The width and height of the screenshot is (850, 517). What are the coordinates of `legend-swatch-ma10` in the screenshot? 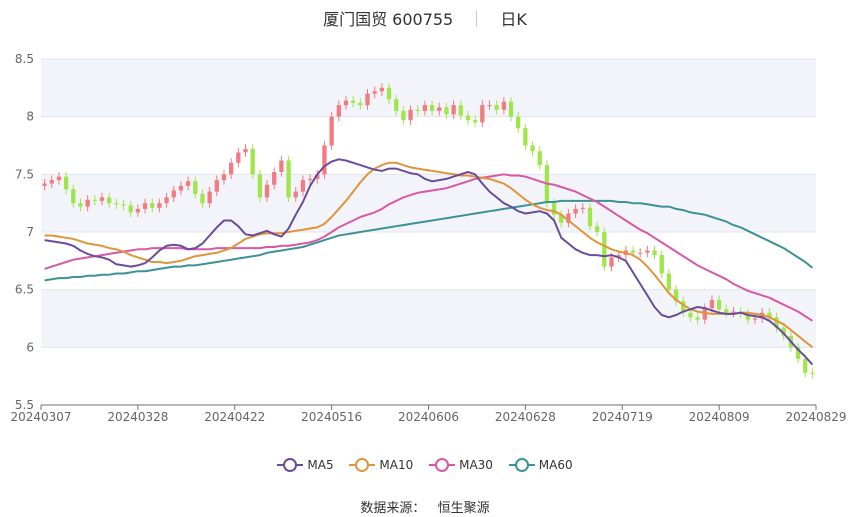 It's located at (362, 465).